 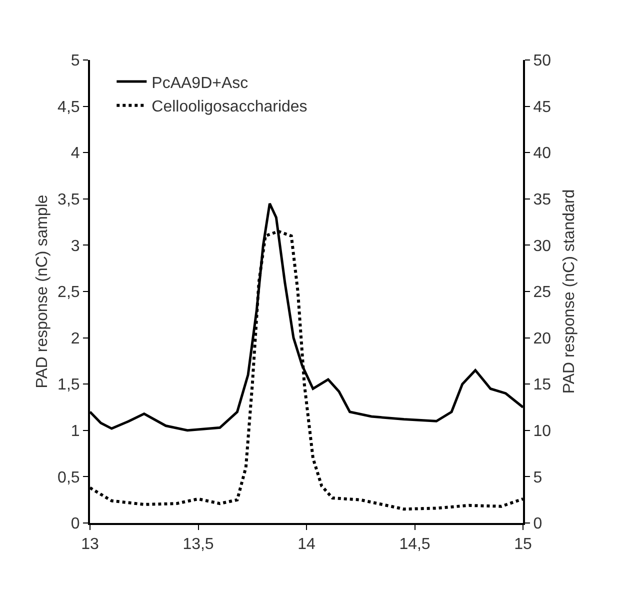 What do you see at coordinates (537, 477) in the screenshot?
I see `y2-tick-label: 5` at bounding box center [537, 477].